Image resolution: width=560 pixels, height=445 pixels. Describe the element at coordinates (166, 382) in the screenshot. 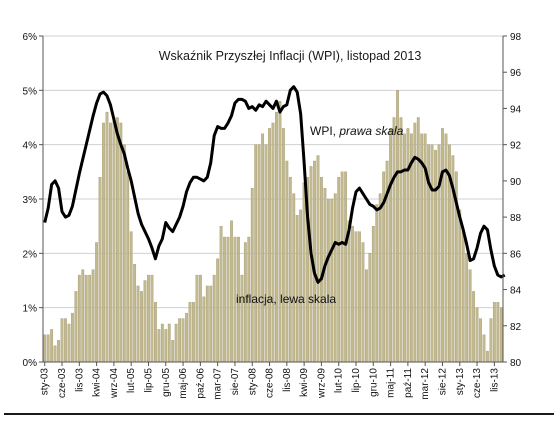

I see `x-tick-label: gru-05` at that location.